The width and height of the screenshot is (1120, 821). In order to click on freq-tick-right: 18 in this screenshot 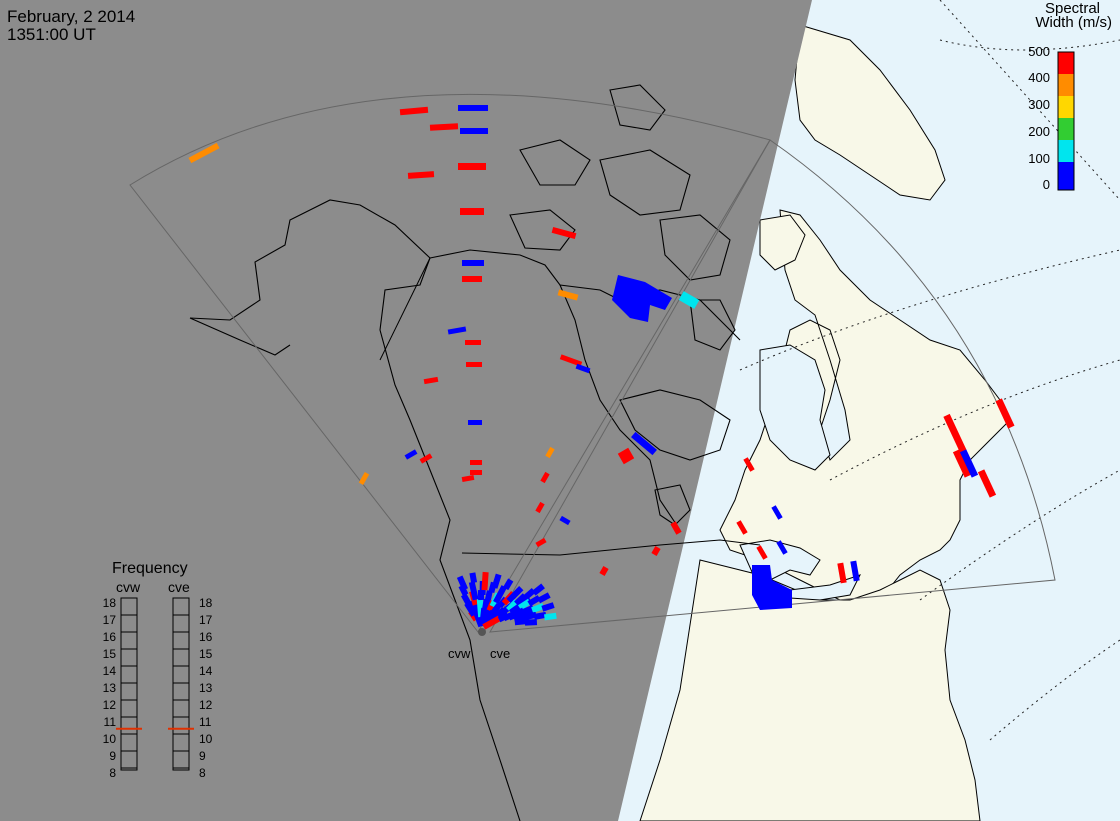, I will do `click(206, 603)`.